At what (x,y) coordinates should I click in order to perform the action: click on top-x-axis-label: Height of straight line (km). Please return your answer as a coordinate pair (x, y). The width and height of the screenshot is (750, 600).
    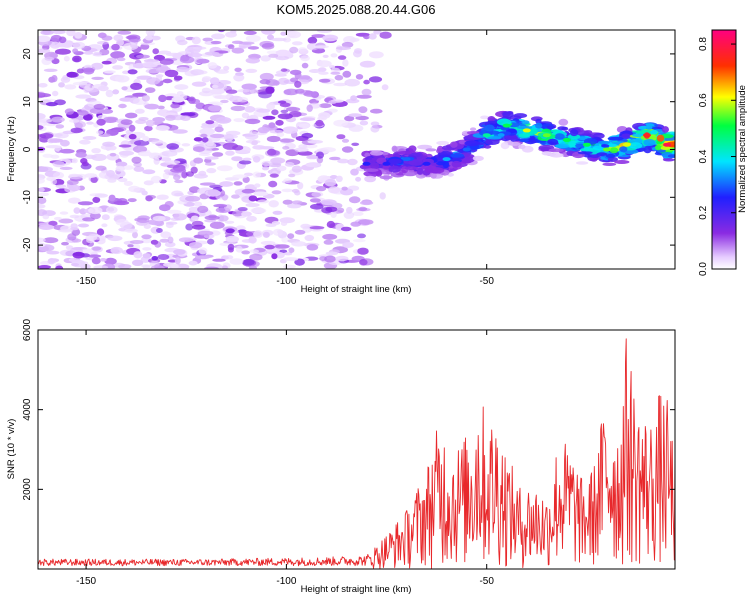
    Looking at the image, I should click on (356, 289).